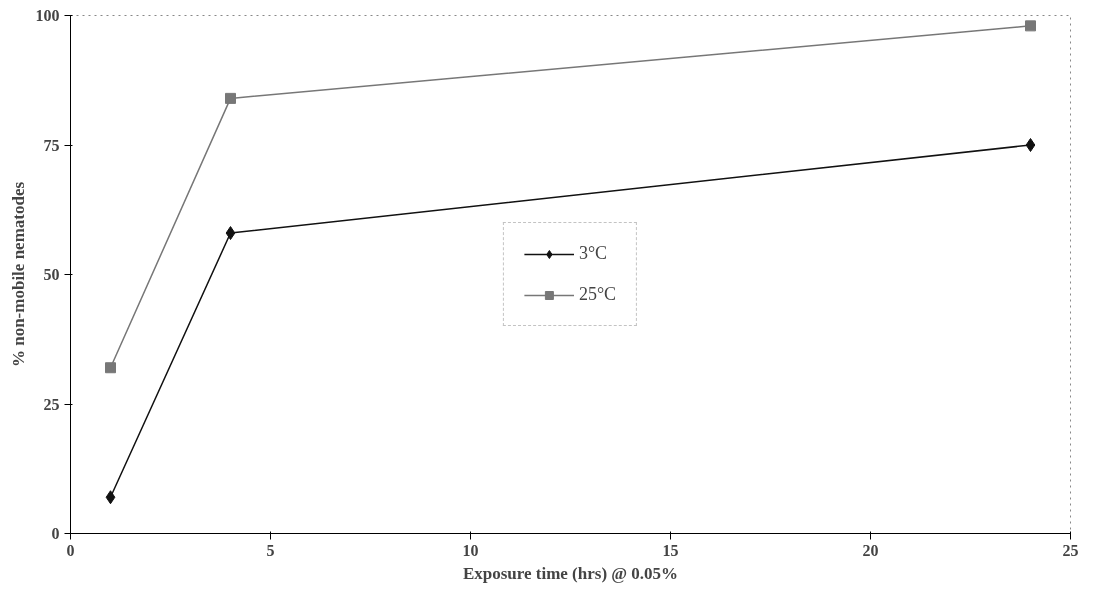  I want to click on legend-label: 3°C, so click(593, 253).